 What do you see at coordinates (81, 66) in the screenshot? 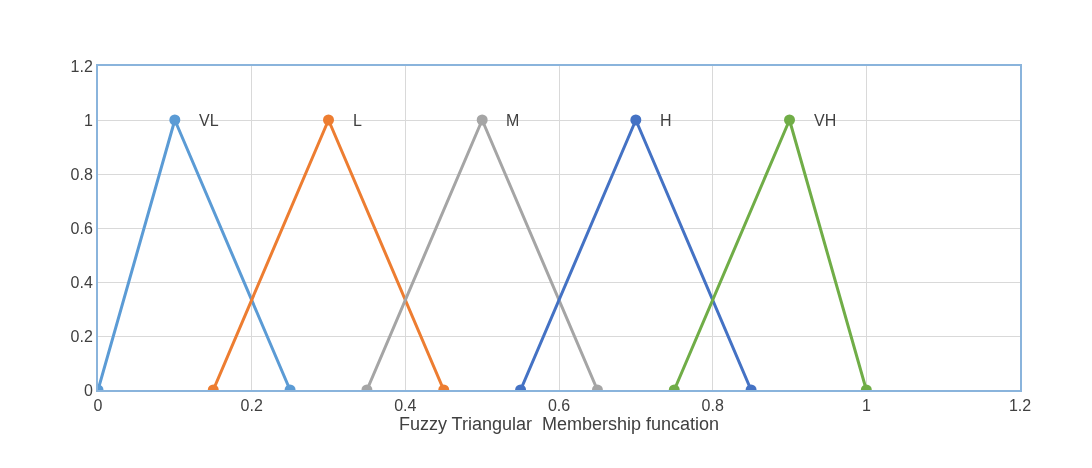
I see `y-tick-label: 1.2` at bounding box center [81, 66].